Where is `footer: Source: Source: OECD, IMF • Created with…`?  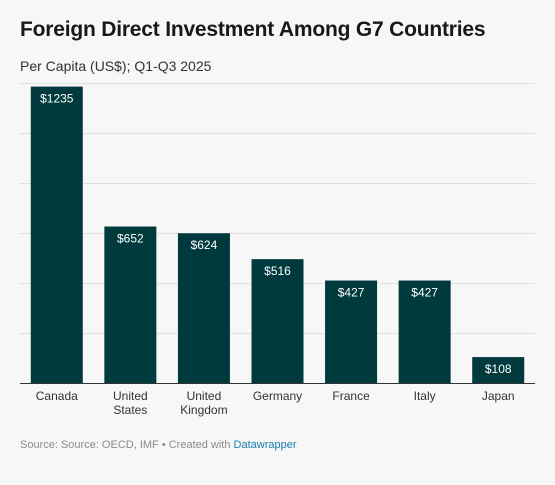 footer: Source: Source: OECD, IMF • Created with… is located at coordinates (158, 445).